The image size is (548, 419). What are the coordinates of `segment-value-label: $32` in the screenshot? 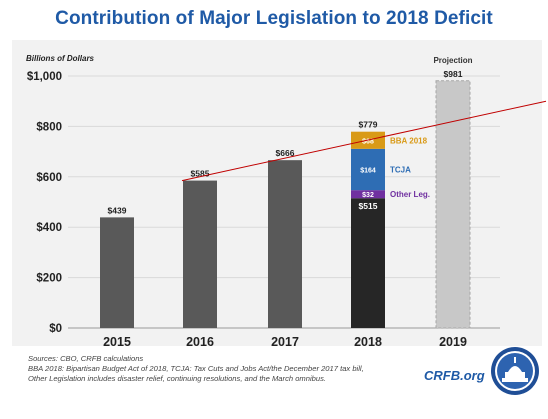 It's located at (368, 195).